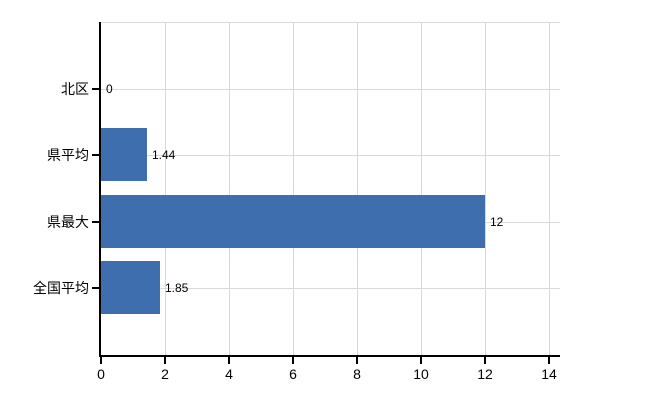 The width and height of the screenshot is (650, 400). I want to click on category-label: 北区, so click(75, 89).